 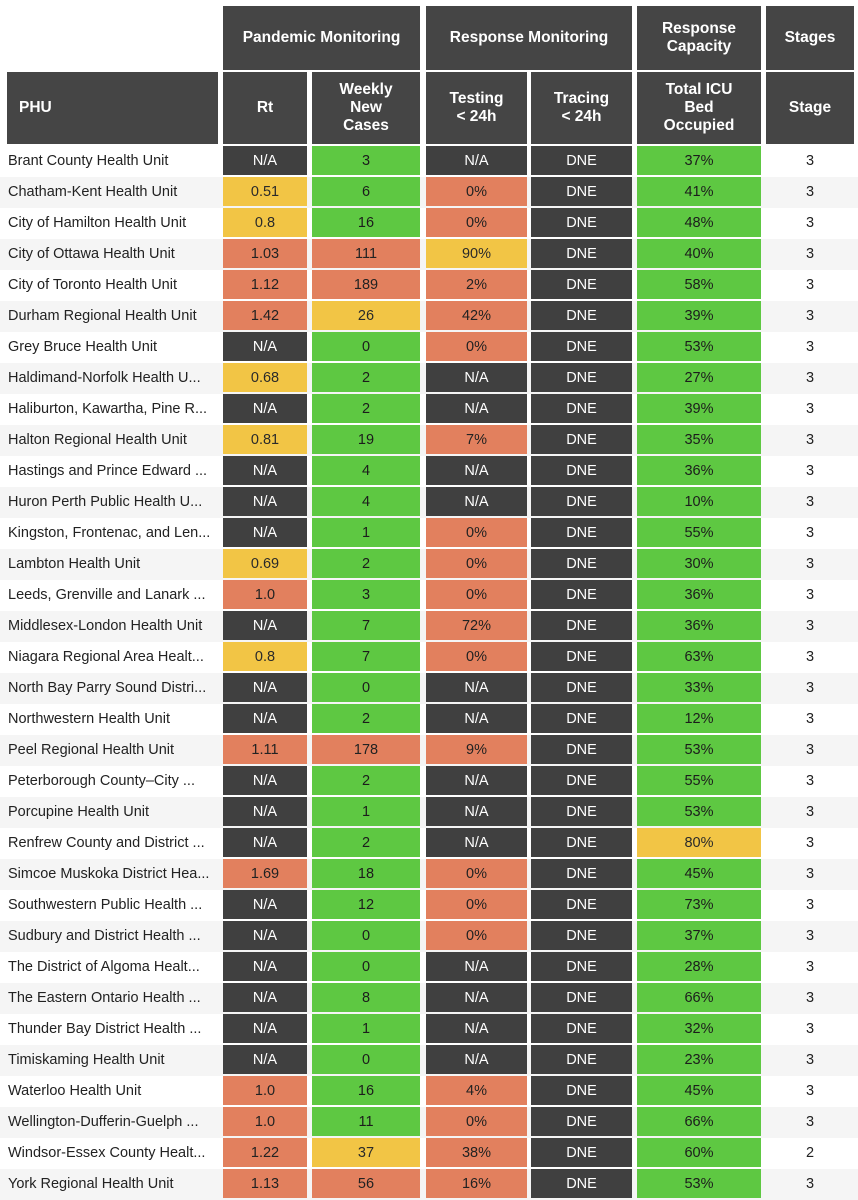 I want to click on table-row: Porcupine Health Unit N/A 1 N/A DNE 53% 3, so click(x=429, y=812).